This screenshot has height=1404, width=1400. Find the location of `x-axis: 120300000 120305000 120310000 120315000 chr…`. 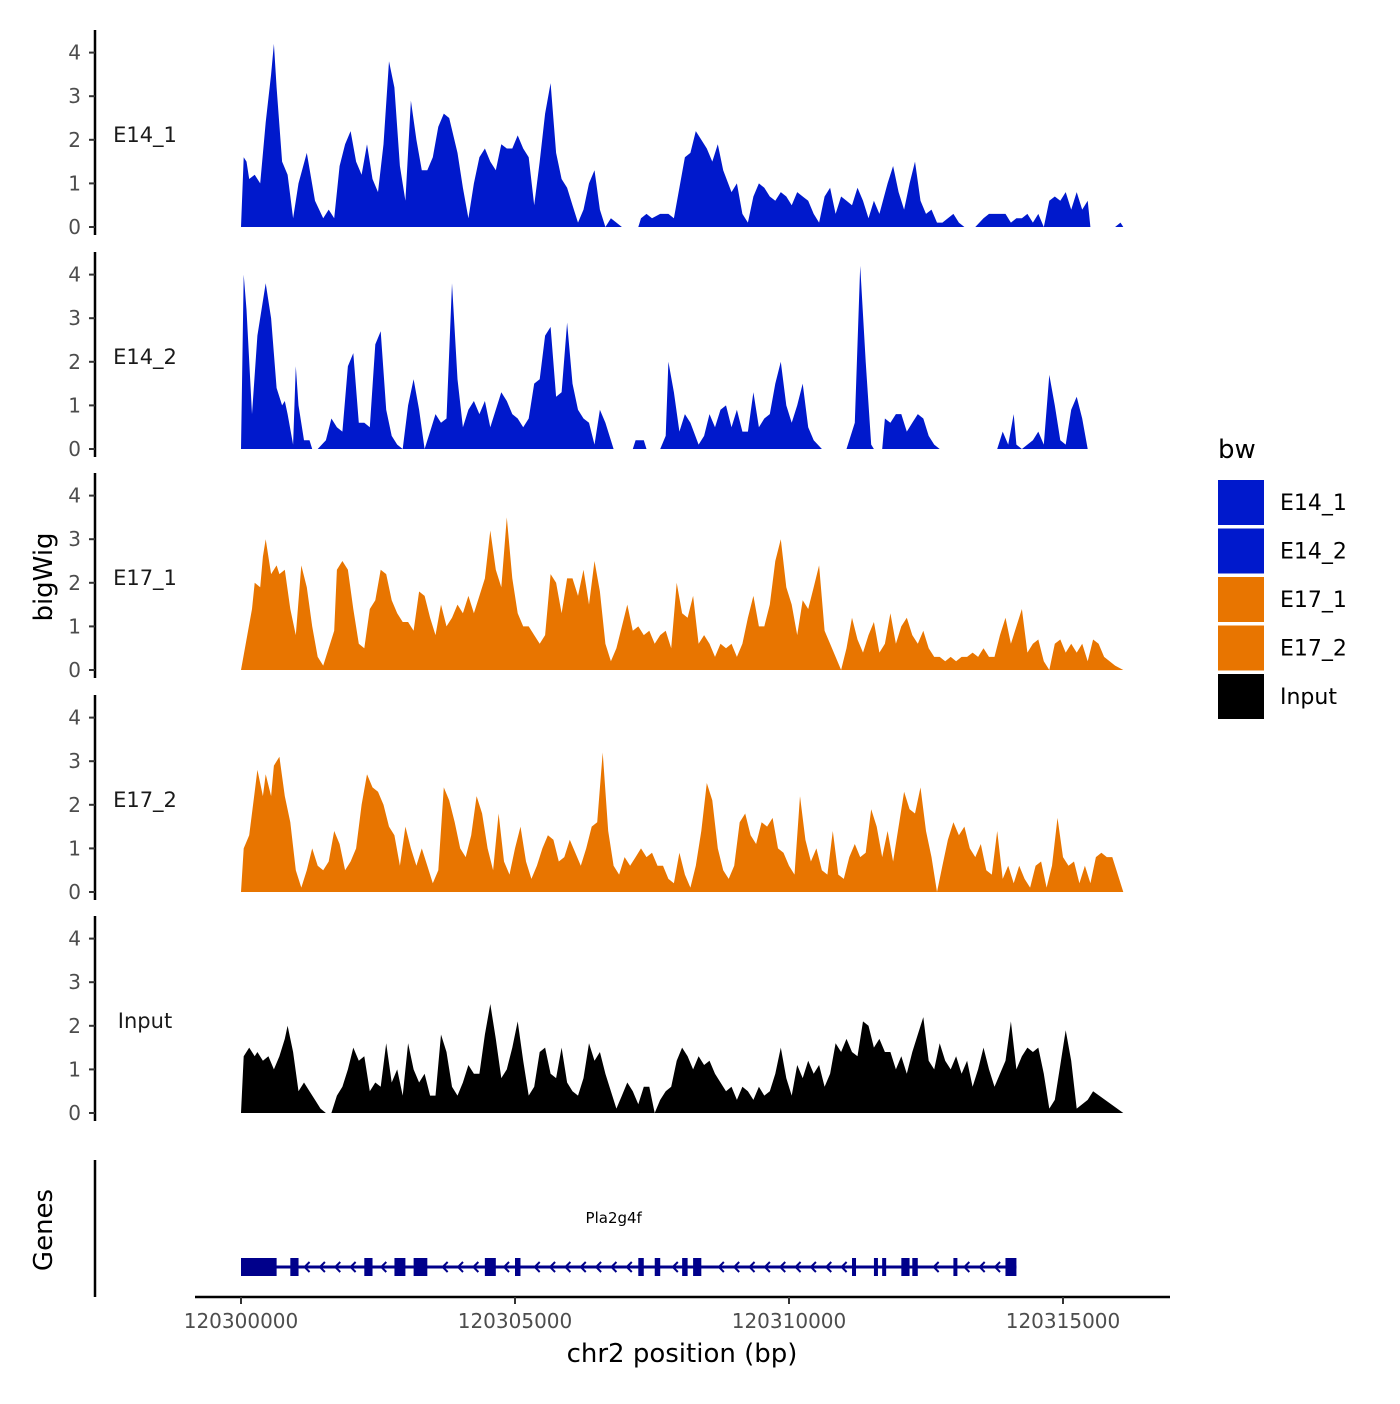

x-axis: 120300000 120305000 120310000 120315000 chr… is located at coordinates (677, 1332).